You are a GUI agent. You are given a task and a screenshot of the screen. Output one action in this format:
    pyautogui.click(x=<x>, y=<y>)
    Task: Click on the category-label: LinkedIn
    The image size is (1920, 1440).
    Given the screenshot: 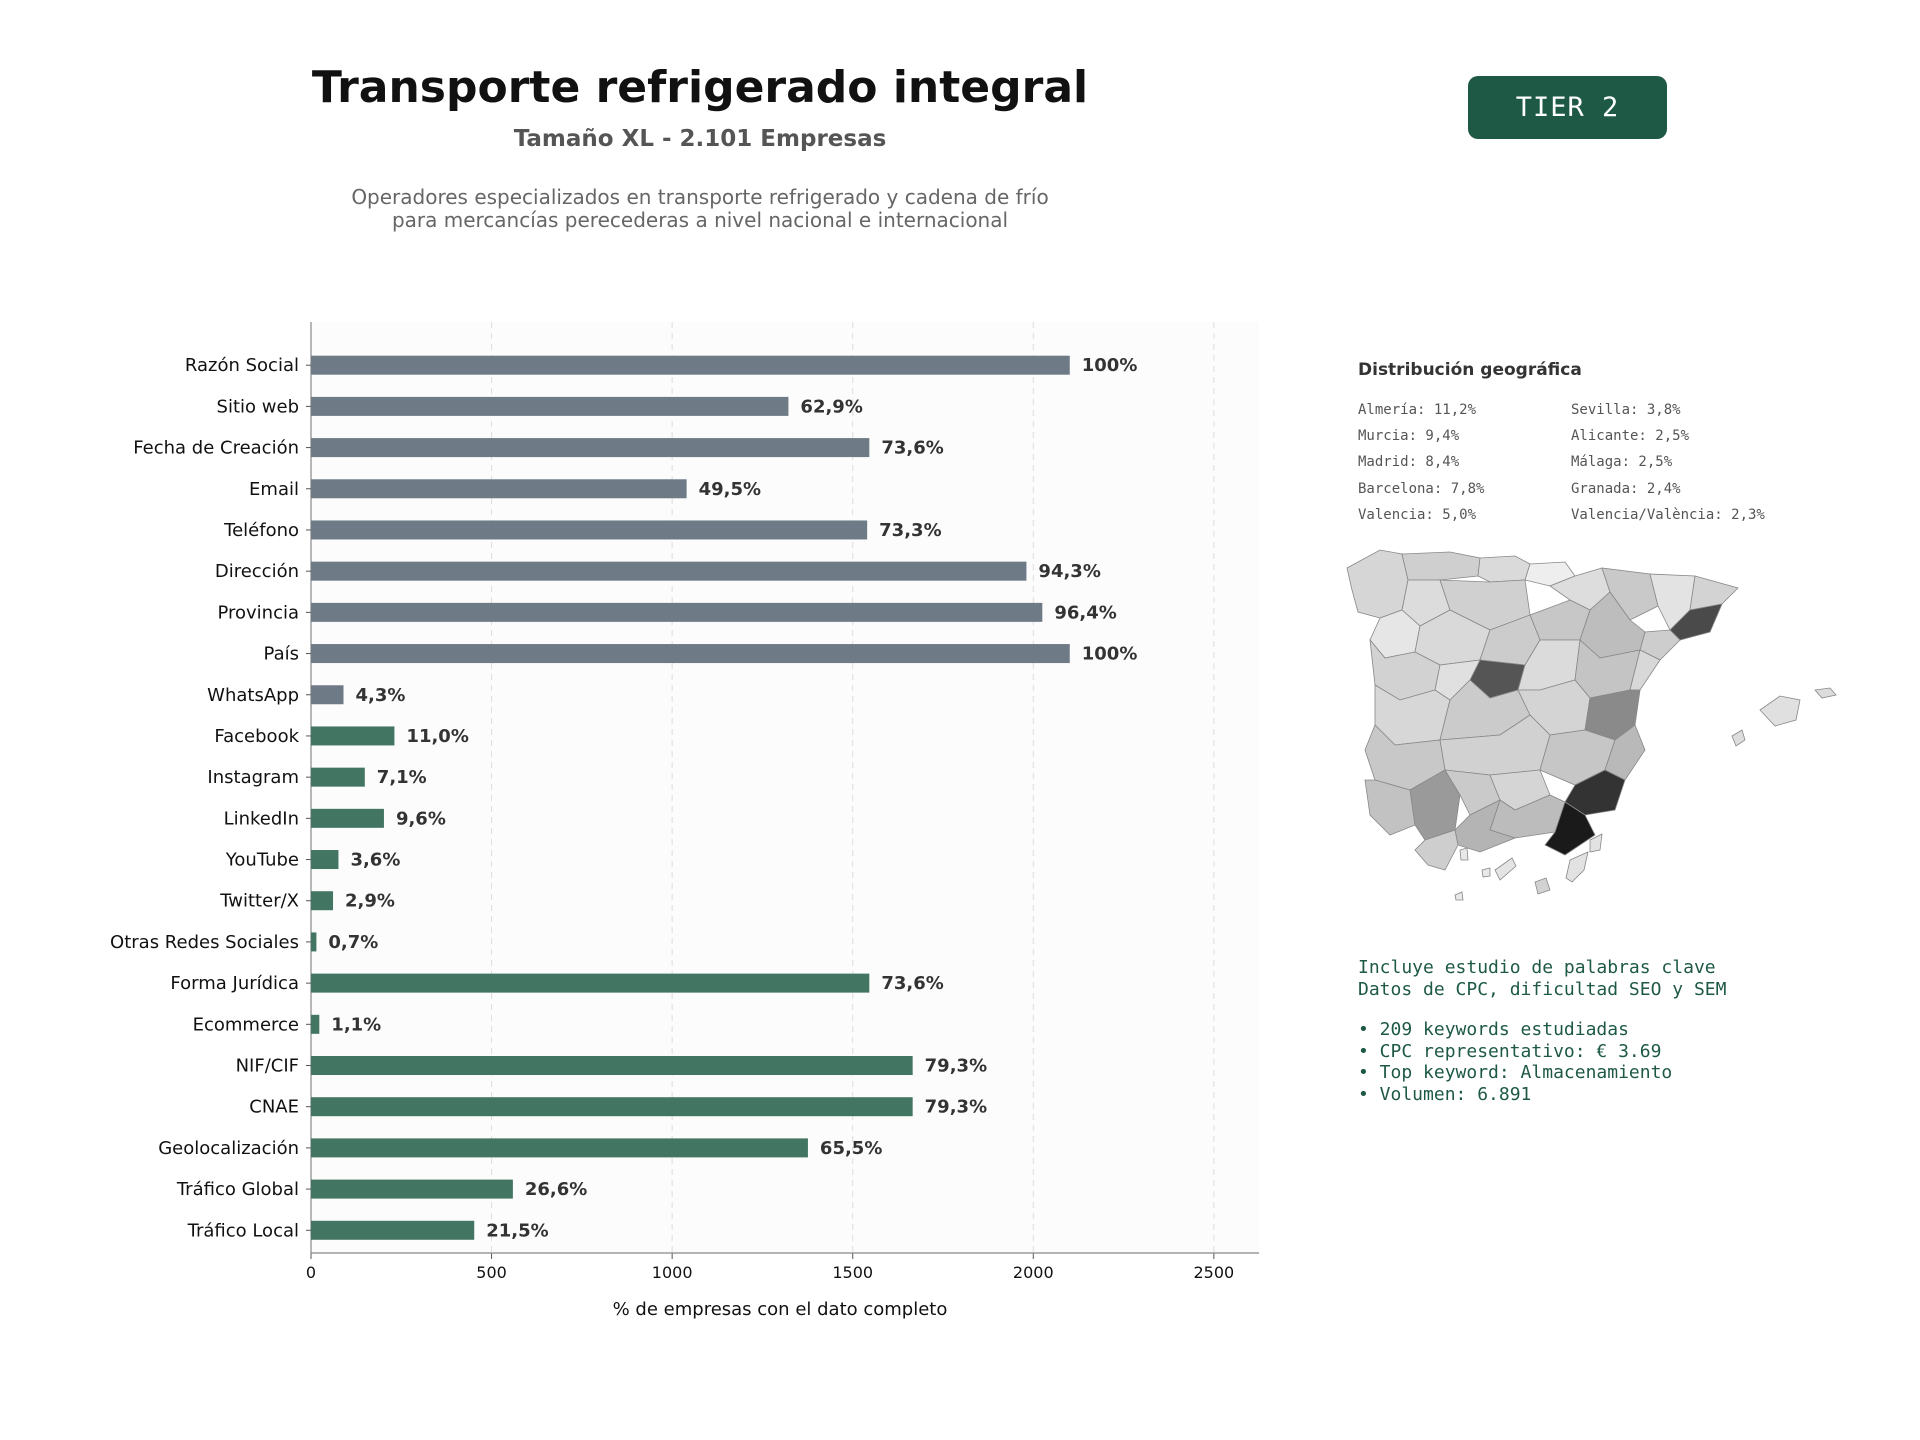 What is the action you would take?
    pyautogui.click(x=261, y=818)
    